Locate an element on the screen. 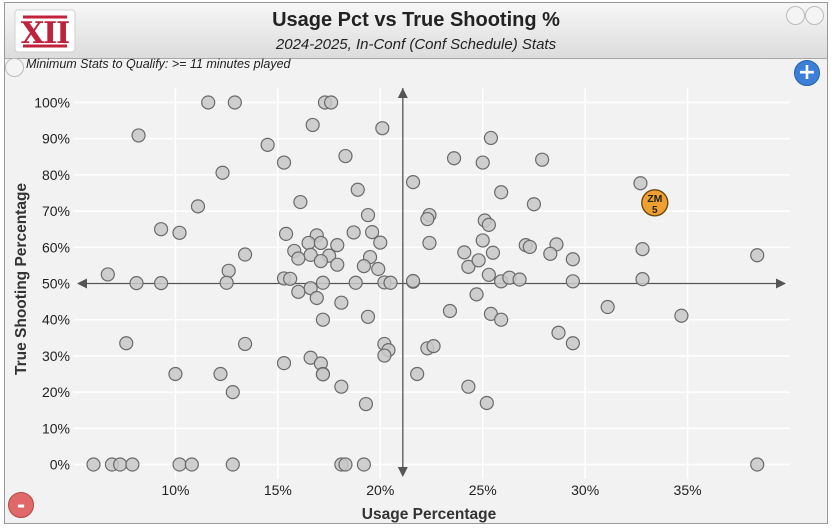 This screenshot has height=528, width=832. y-axis-label: True Shooting Percentage is located at coordinates (21, 279).